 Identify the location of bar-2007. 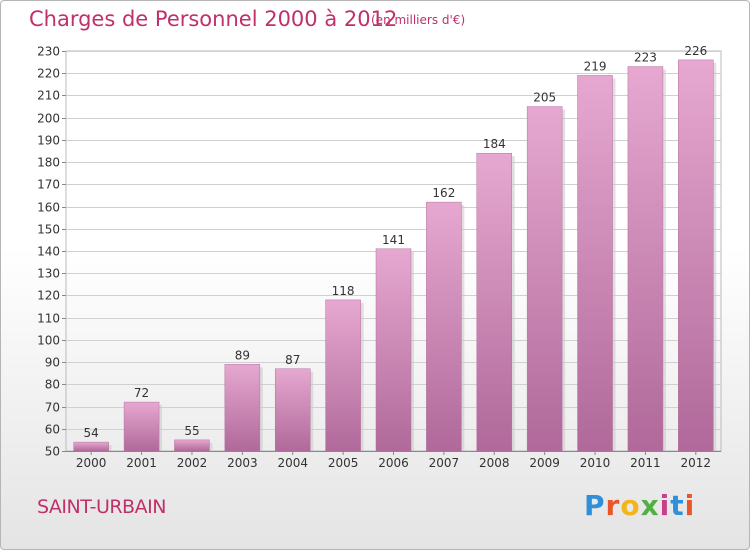
(444, 326).